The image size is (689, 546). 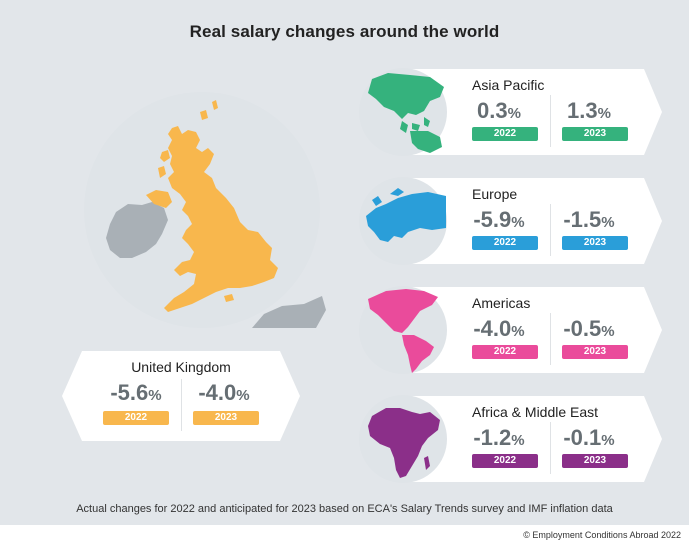 What do you see at coordinates (492, 110) in the screenshot?
I see `asia-pacific-2022-value-number: 0.3` at bounding box center [492, 110].